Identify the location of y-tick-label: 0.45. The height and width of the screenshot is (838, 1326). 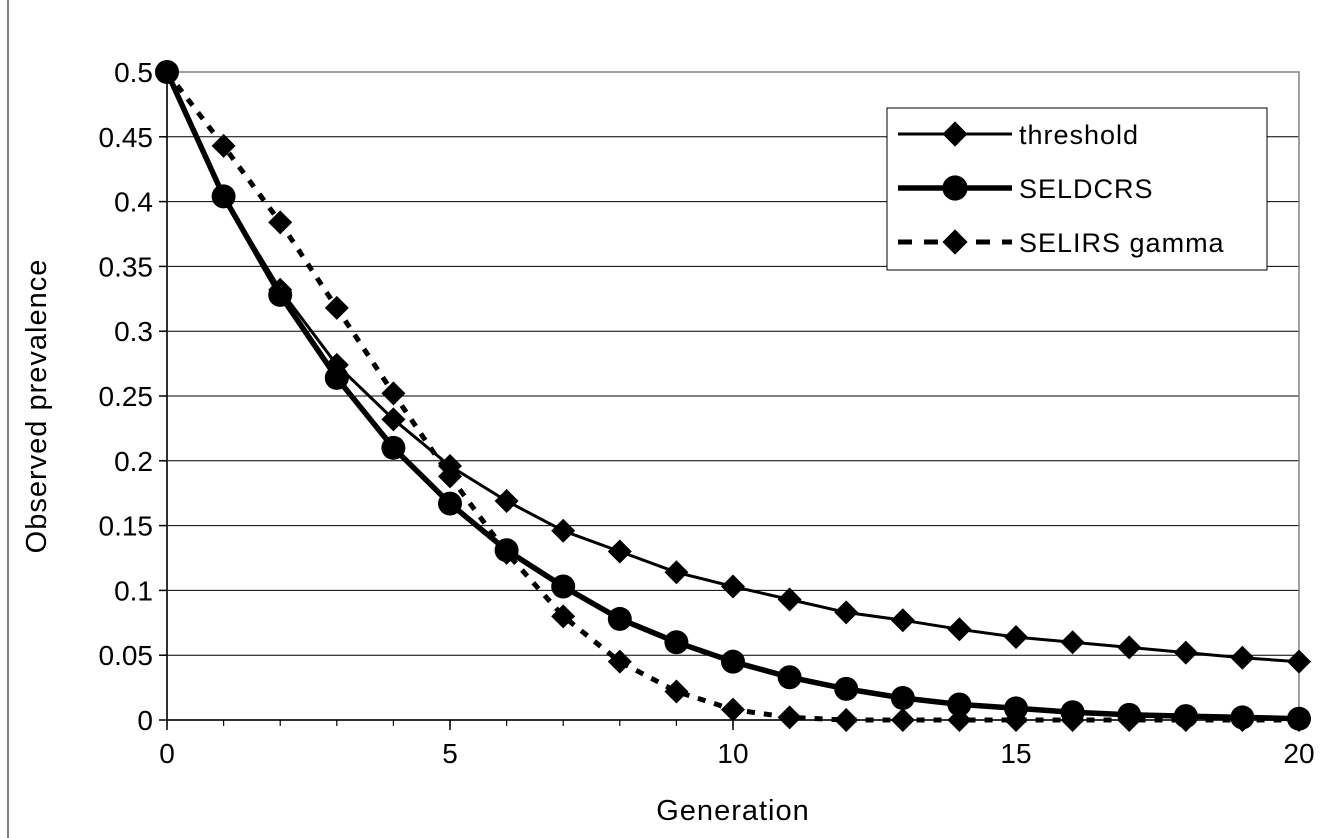
(126, 137).